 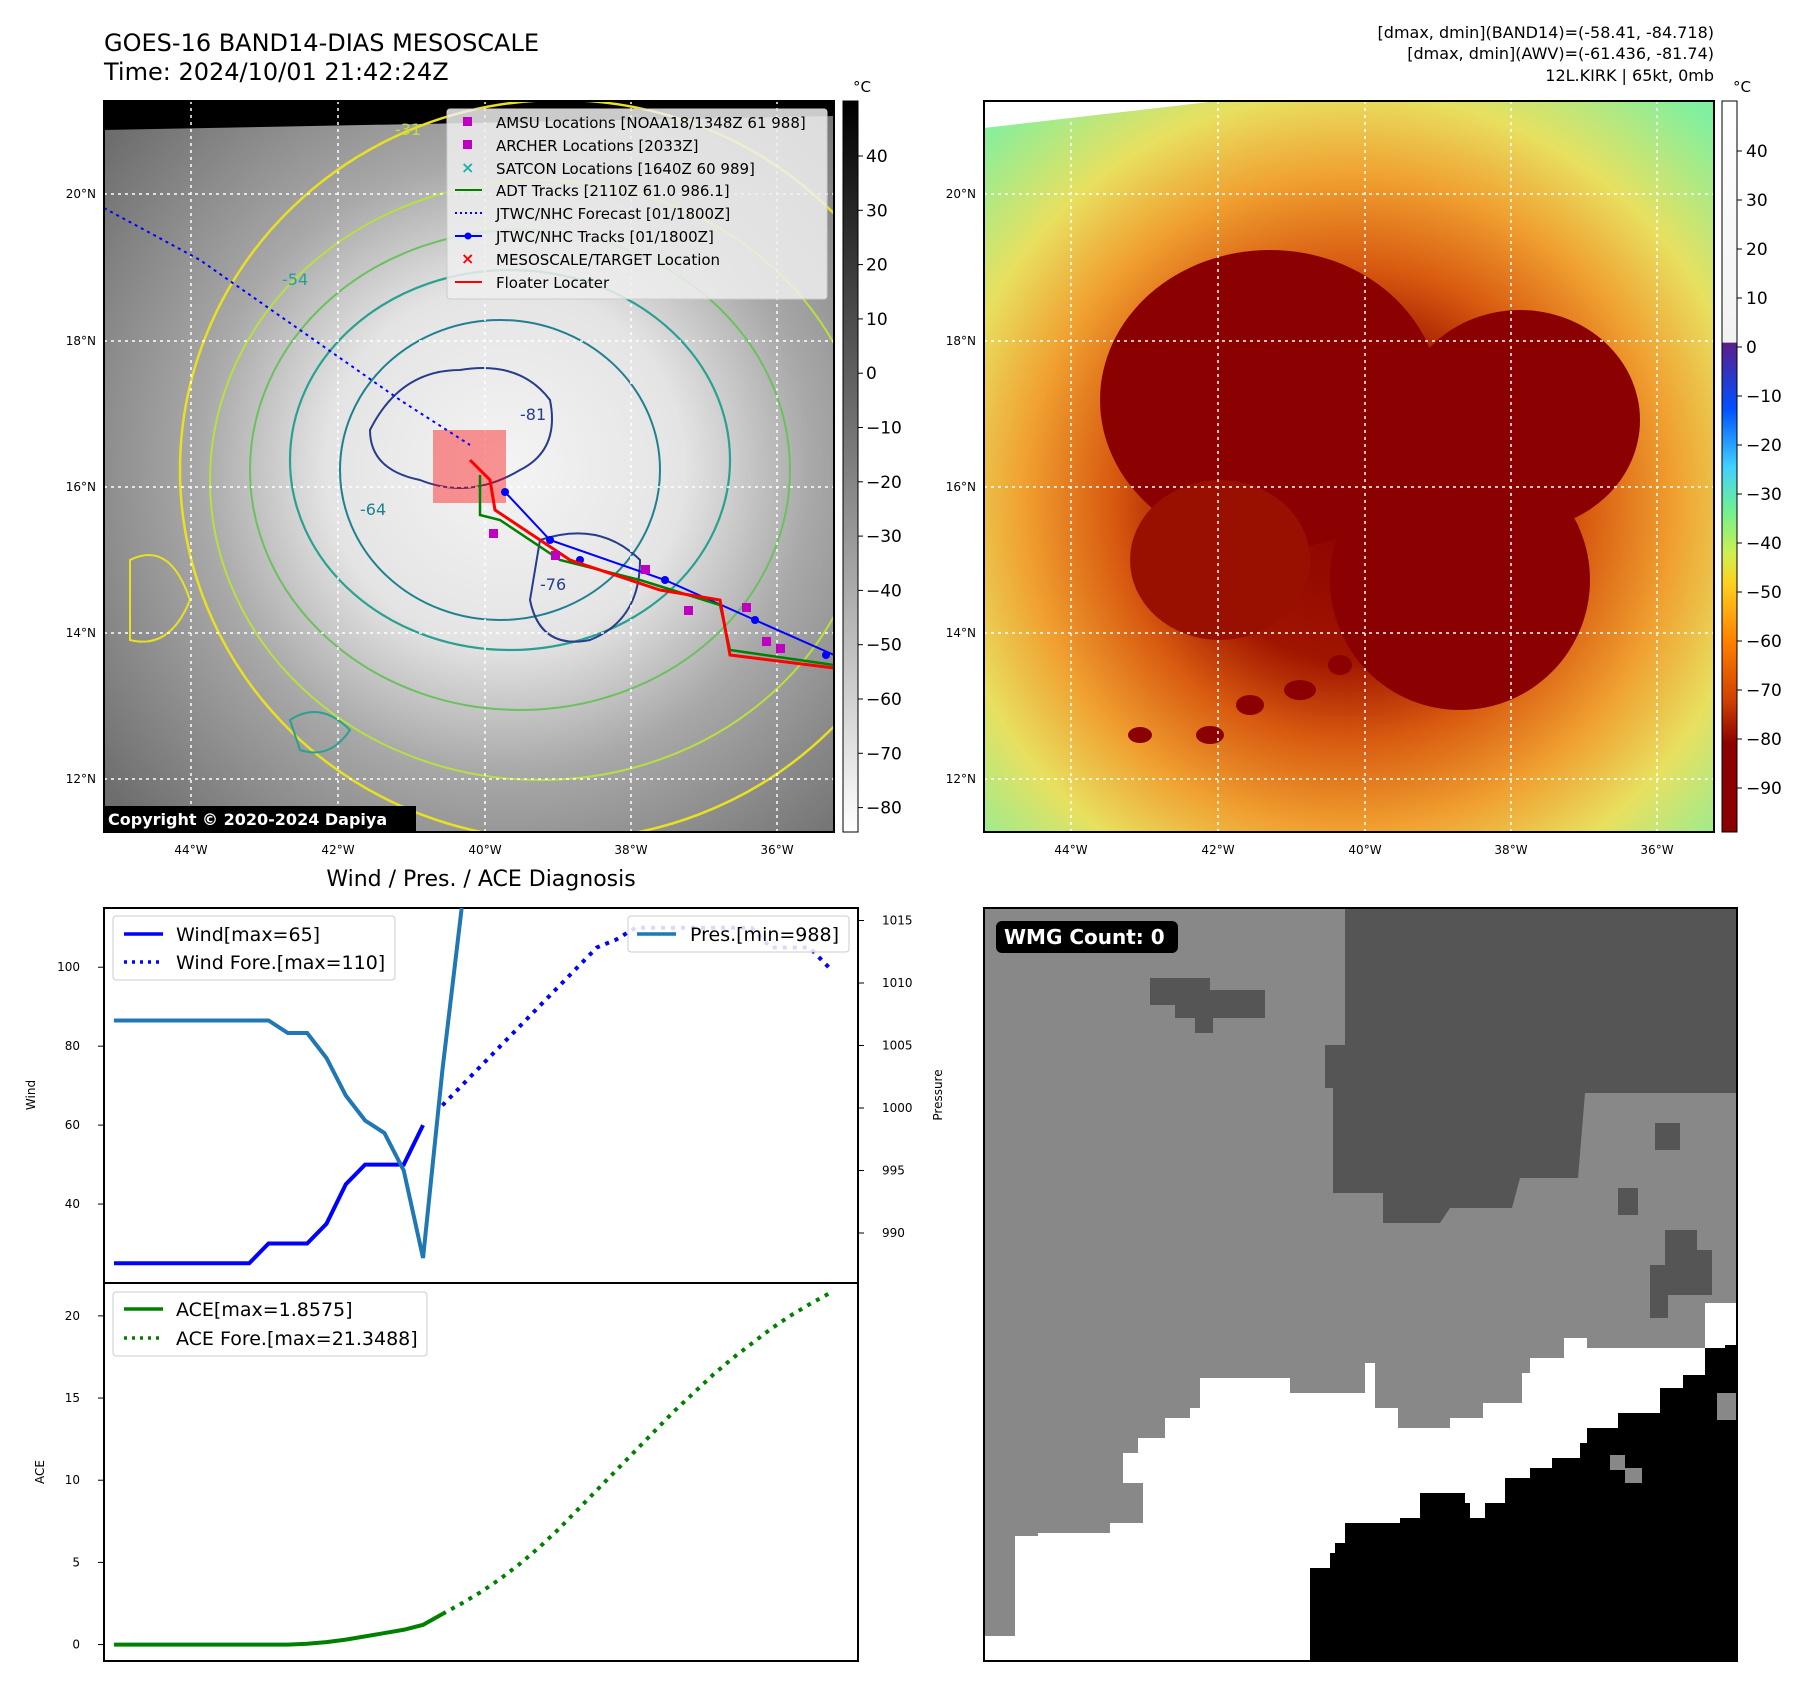 What do you see at coordinates (72, 1204) in the screenshot?
I see `axis-tick-label: 40` at bounding box center [72, 1204].